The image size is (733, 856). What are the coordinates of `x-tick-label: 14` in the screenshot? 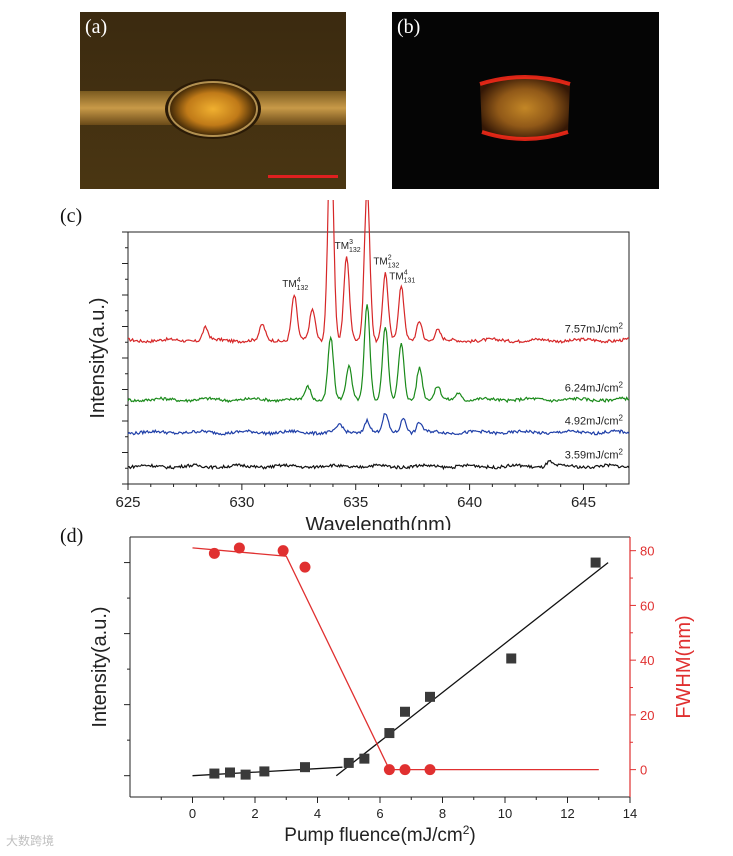 It's located at (630, 813).